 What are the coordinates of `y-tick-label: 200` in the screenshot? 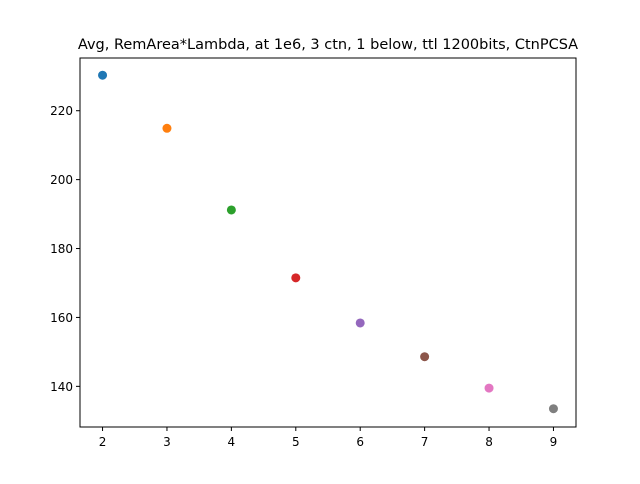 It's located at (61, 180).